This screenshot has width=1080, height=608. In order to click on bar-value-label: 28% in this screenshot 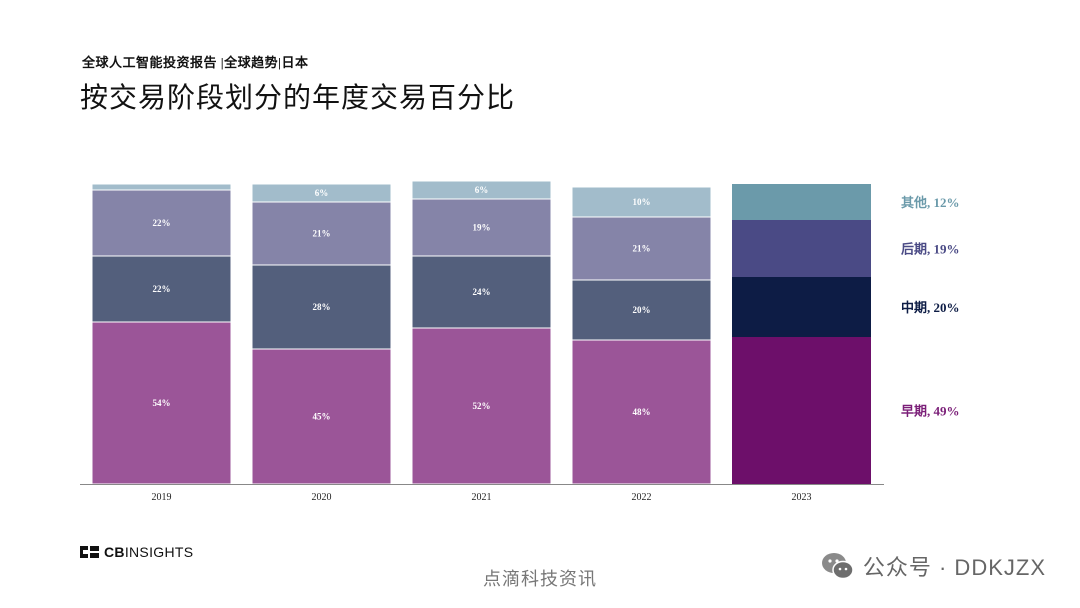, I will do `click(322, 307)`.